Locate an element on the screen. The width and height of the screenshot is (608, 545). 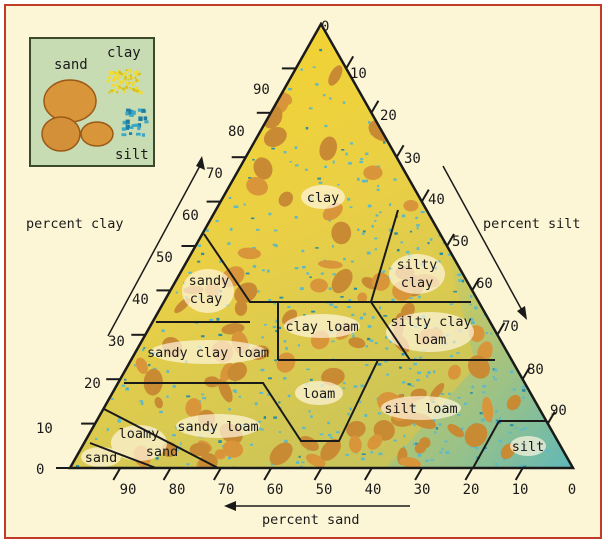
silt-tick is located at coordinates (501, 329).